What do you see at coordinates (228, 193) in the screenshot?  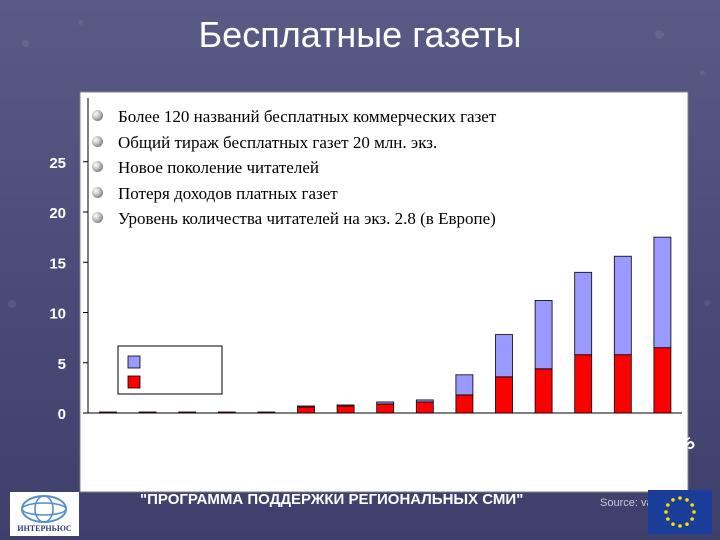 I see `bullet-text: Потеря доходов платных газет` at bounding box center [228, 193].